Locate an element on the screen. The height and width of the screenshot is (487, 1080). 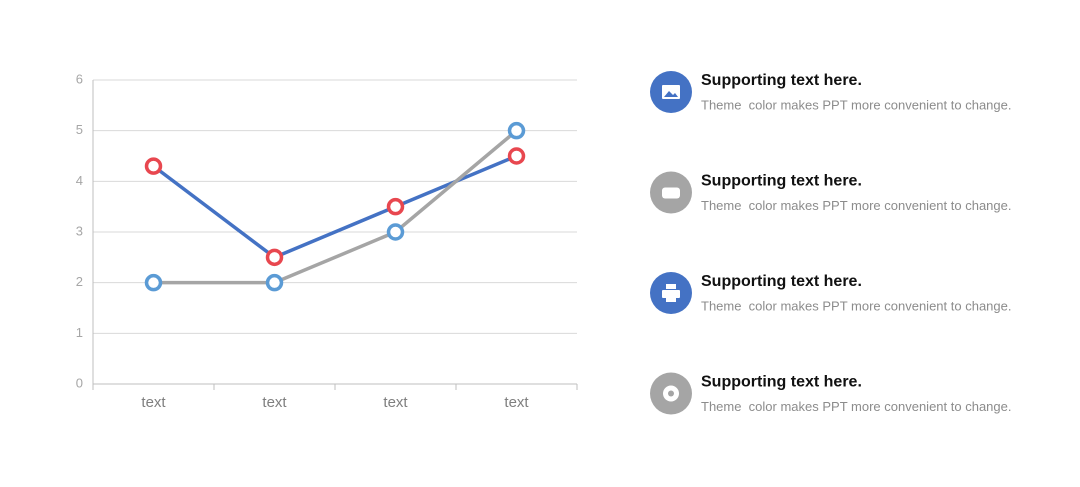
y-tick-label: 2 is located at coordinates (79, 281).